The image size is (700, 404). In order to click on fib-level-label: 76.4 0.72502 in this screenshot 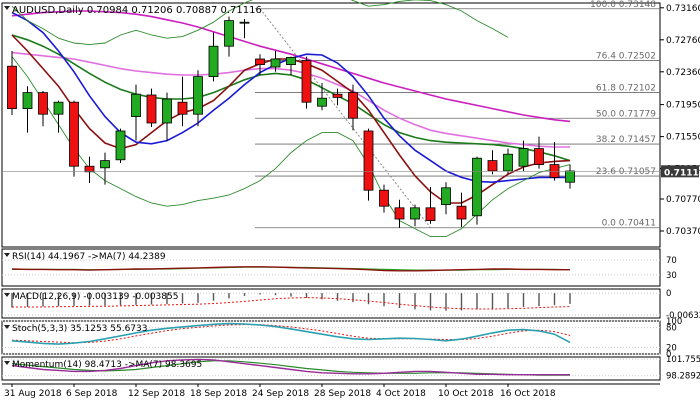, I will do `click(626, 56)`.